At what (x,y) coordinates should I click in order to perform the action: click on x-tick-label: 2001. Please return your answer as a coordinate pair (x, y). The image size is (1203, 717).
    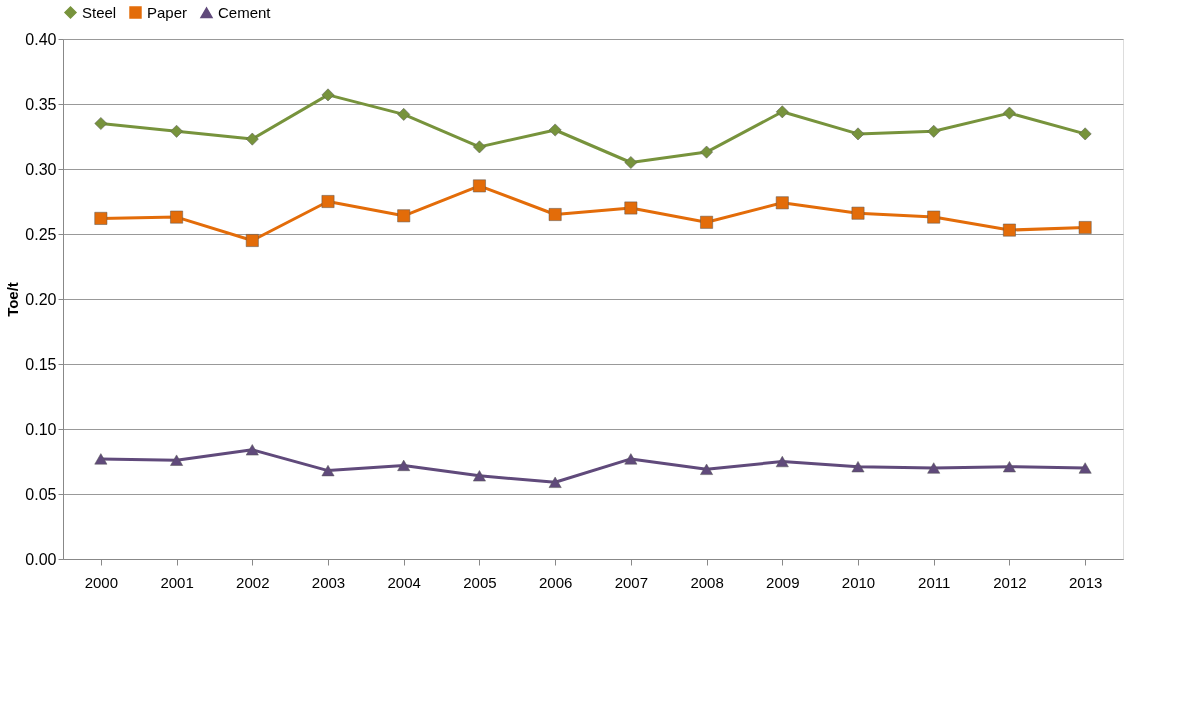
    Looking at the image, I should click on (177, 582).